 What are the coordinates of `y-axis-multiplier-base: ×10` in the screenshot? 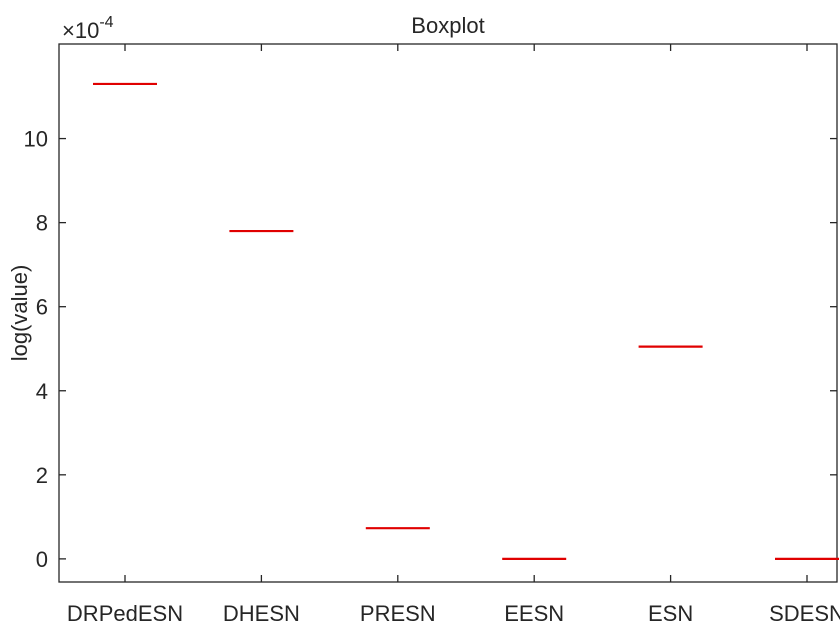 It's located at (80, 30).